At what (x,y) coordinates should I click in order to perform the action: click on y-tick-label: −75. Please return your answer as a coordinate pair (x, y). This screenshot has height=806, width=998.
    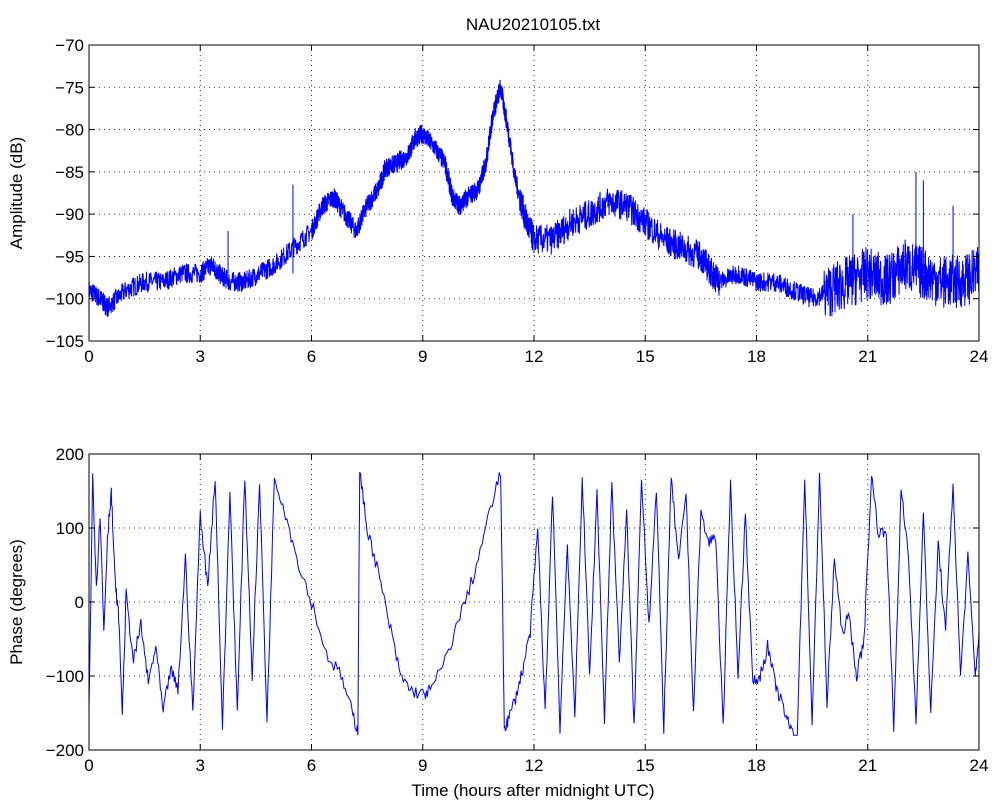
    Looking at the image, I should click on (69, 87).